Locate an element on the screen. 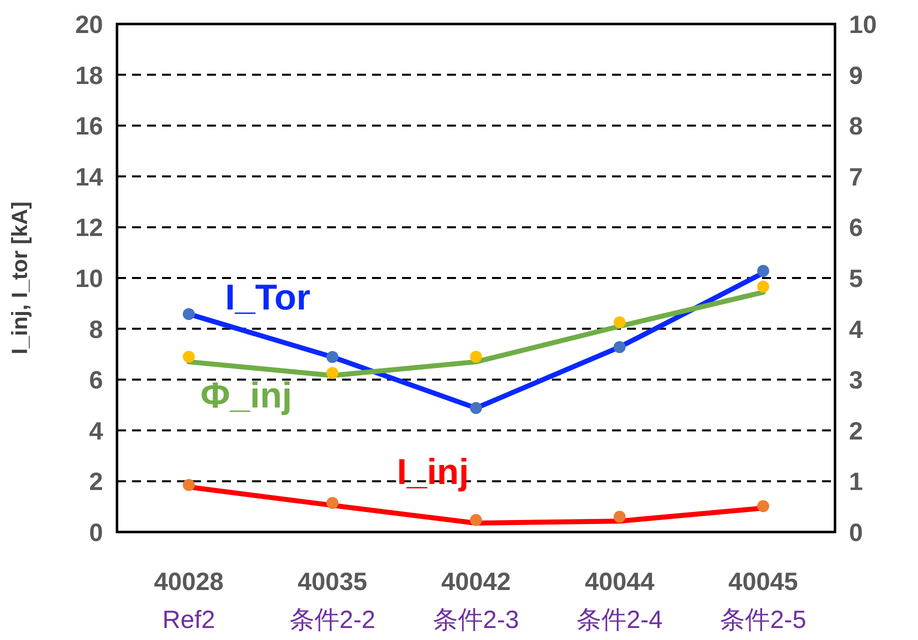 This screenshot has height=640, width=918. y-tick-label: 16 is located at coordinates (89, 126).